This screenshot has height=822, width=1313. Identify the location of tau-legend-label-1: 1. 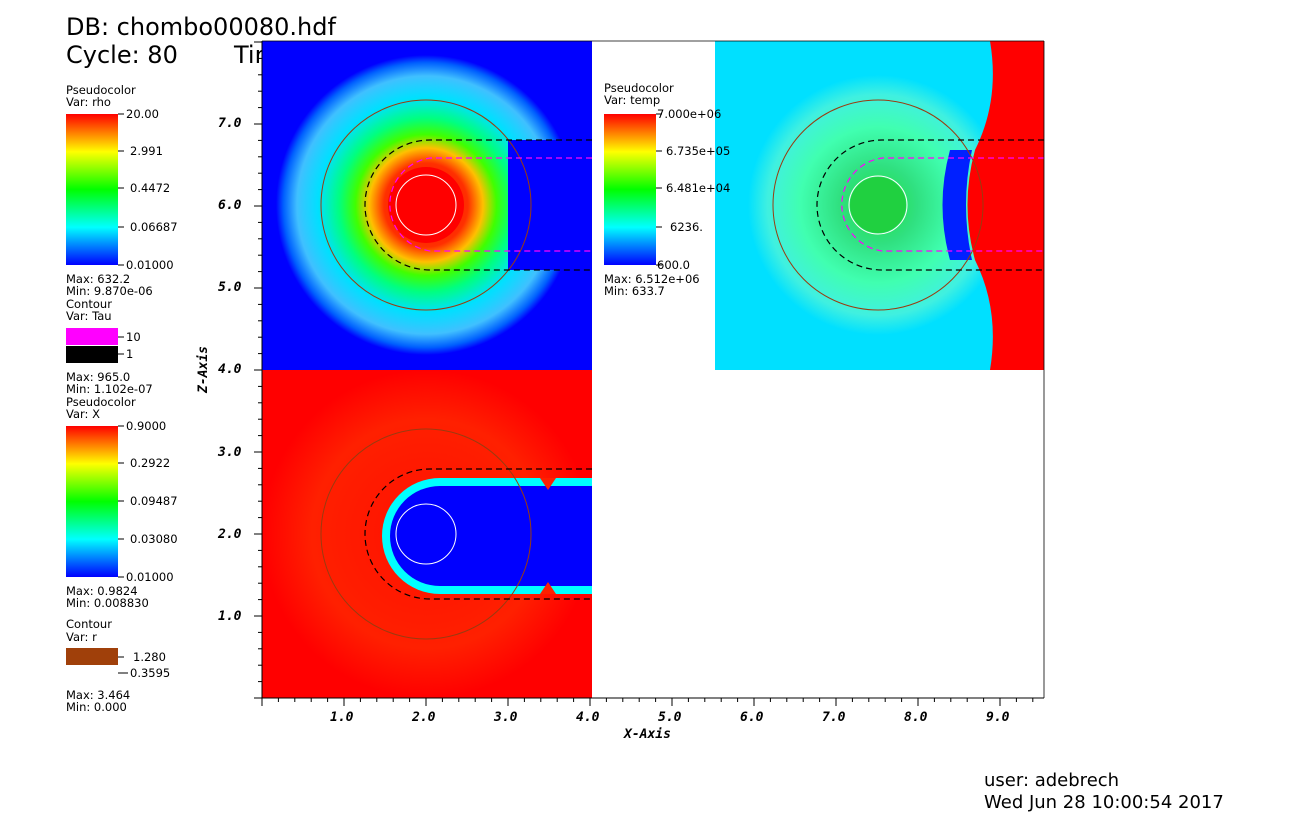
(130, 354).